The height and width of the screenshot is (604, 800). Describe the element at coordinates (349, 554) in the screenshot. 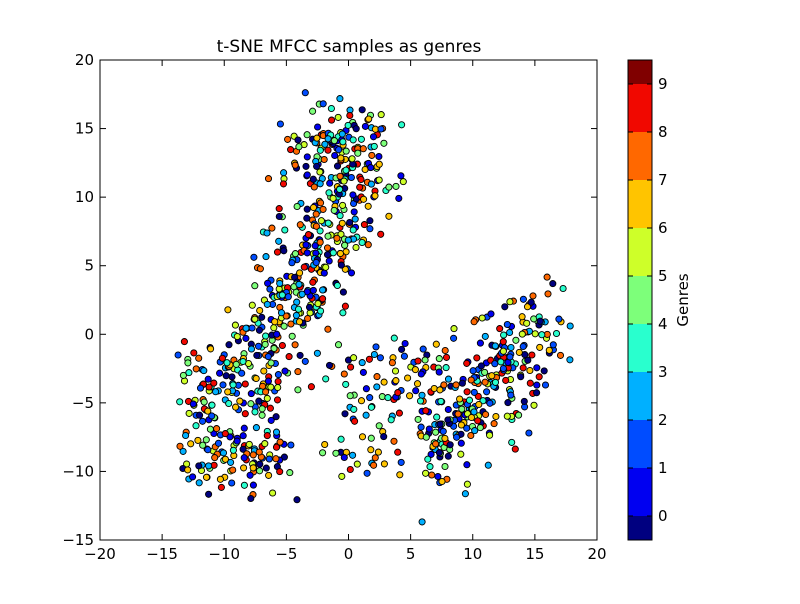

I see `x-tick-label: 0` at that location.